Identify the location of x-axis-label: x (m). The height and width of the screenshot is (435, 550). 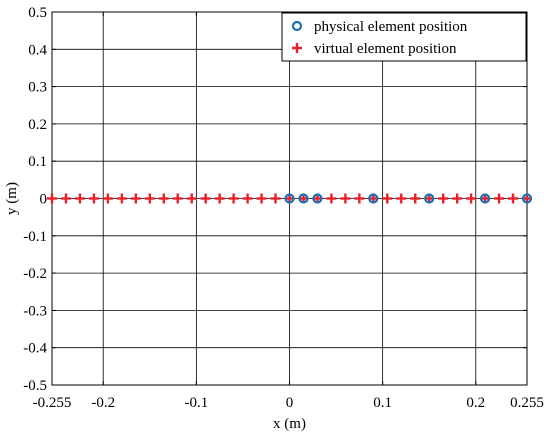
(289, 424).